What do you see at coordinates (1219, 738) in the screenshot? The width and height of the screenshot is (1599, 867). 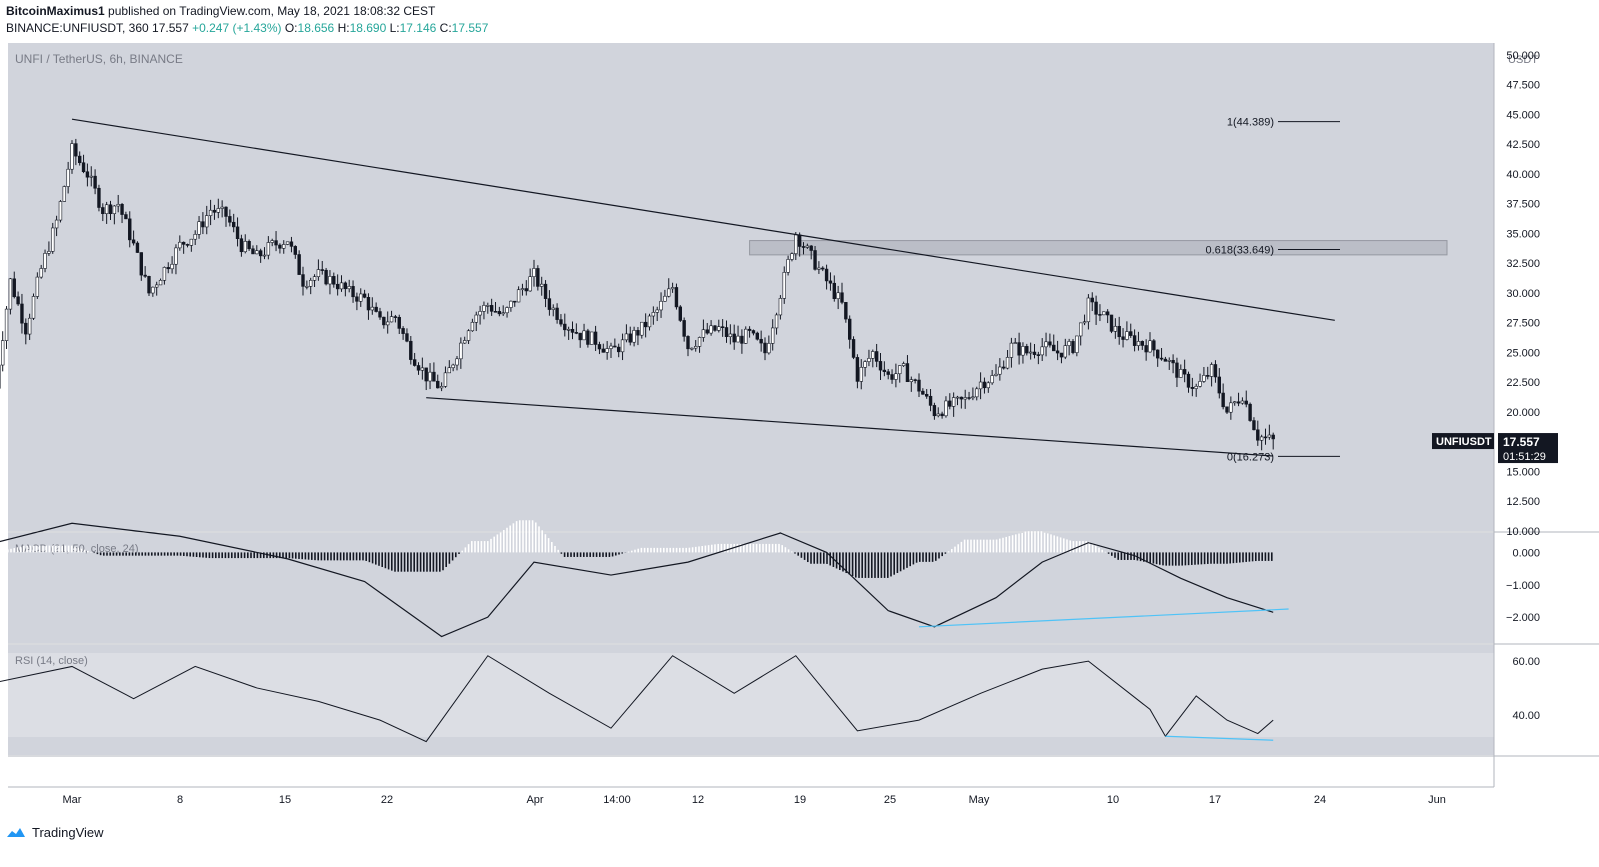 I see `rsi-divergence-line` at bounding box center [1219, 738].